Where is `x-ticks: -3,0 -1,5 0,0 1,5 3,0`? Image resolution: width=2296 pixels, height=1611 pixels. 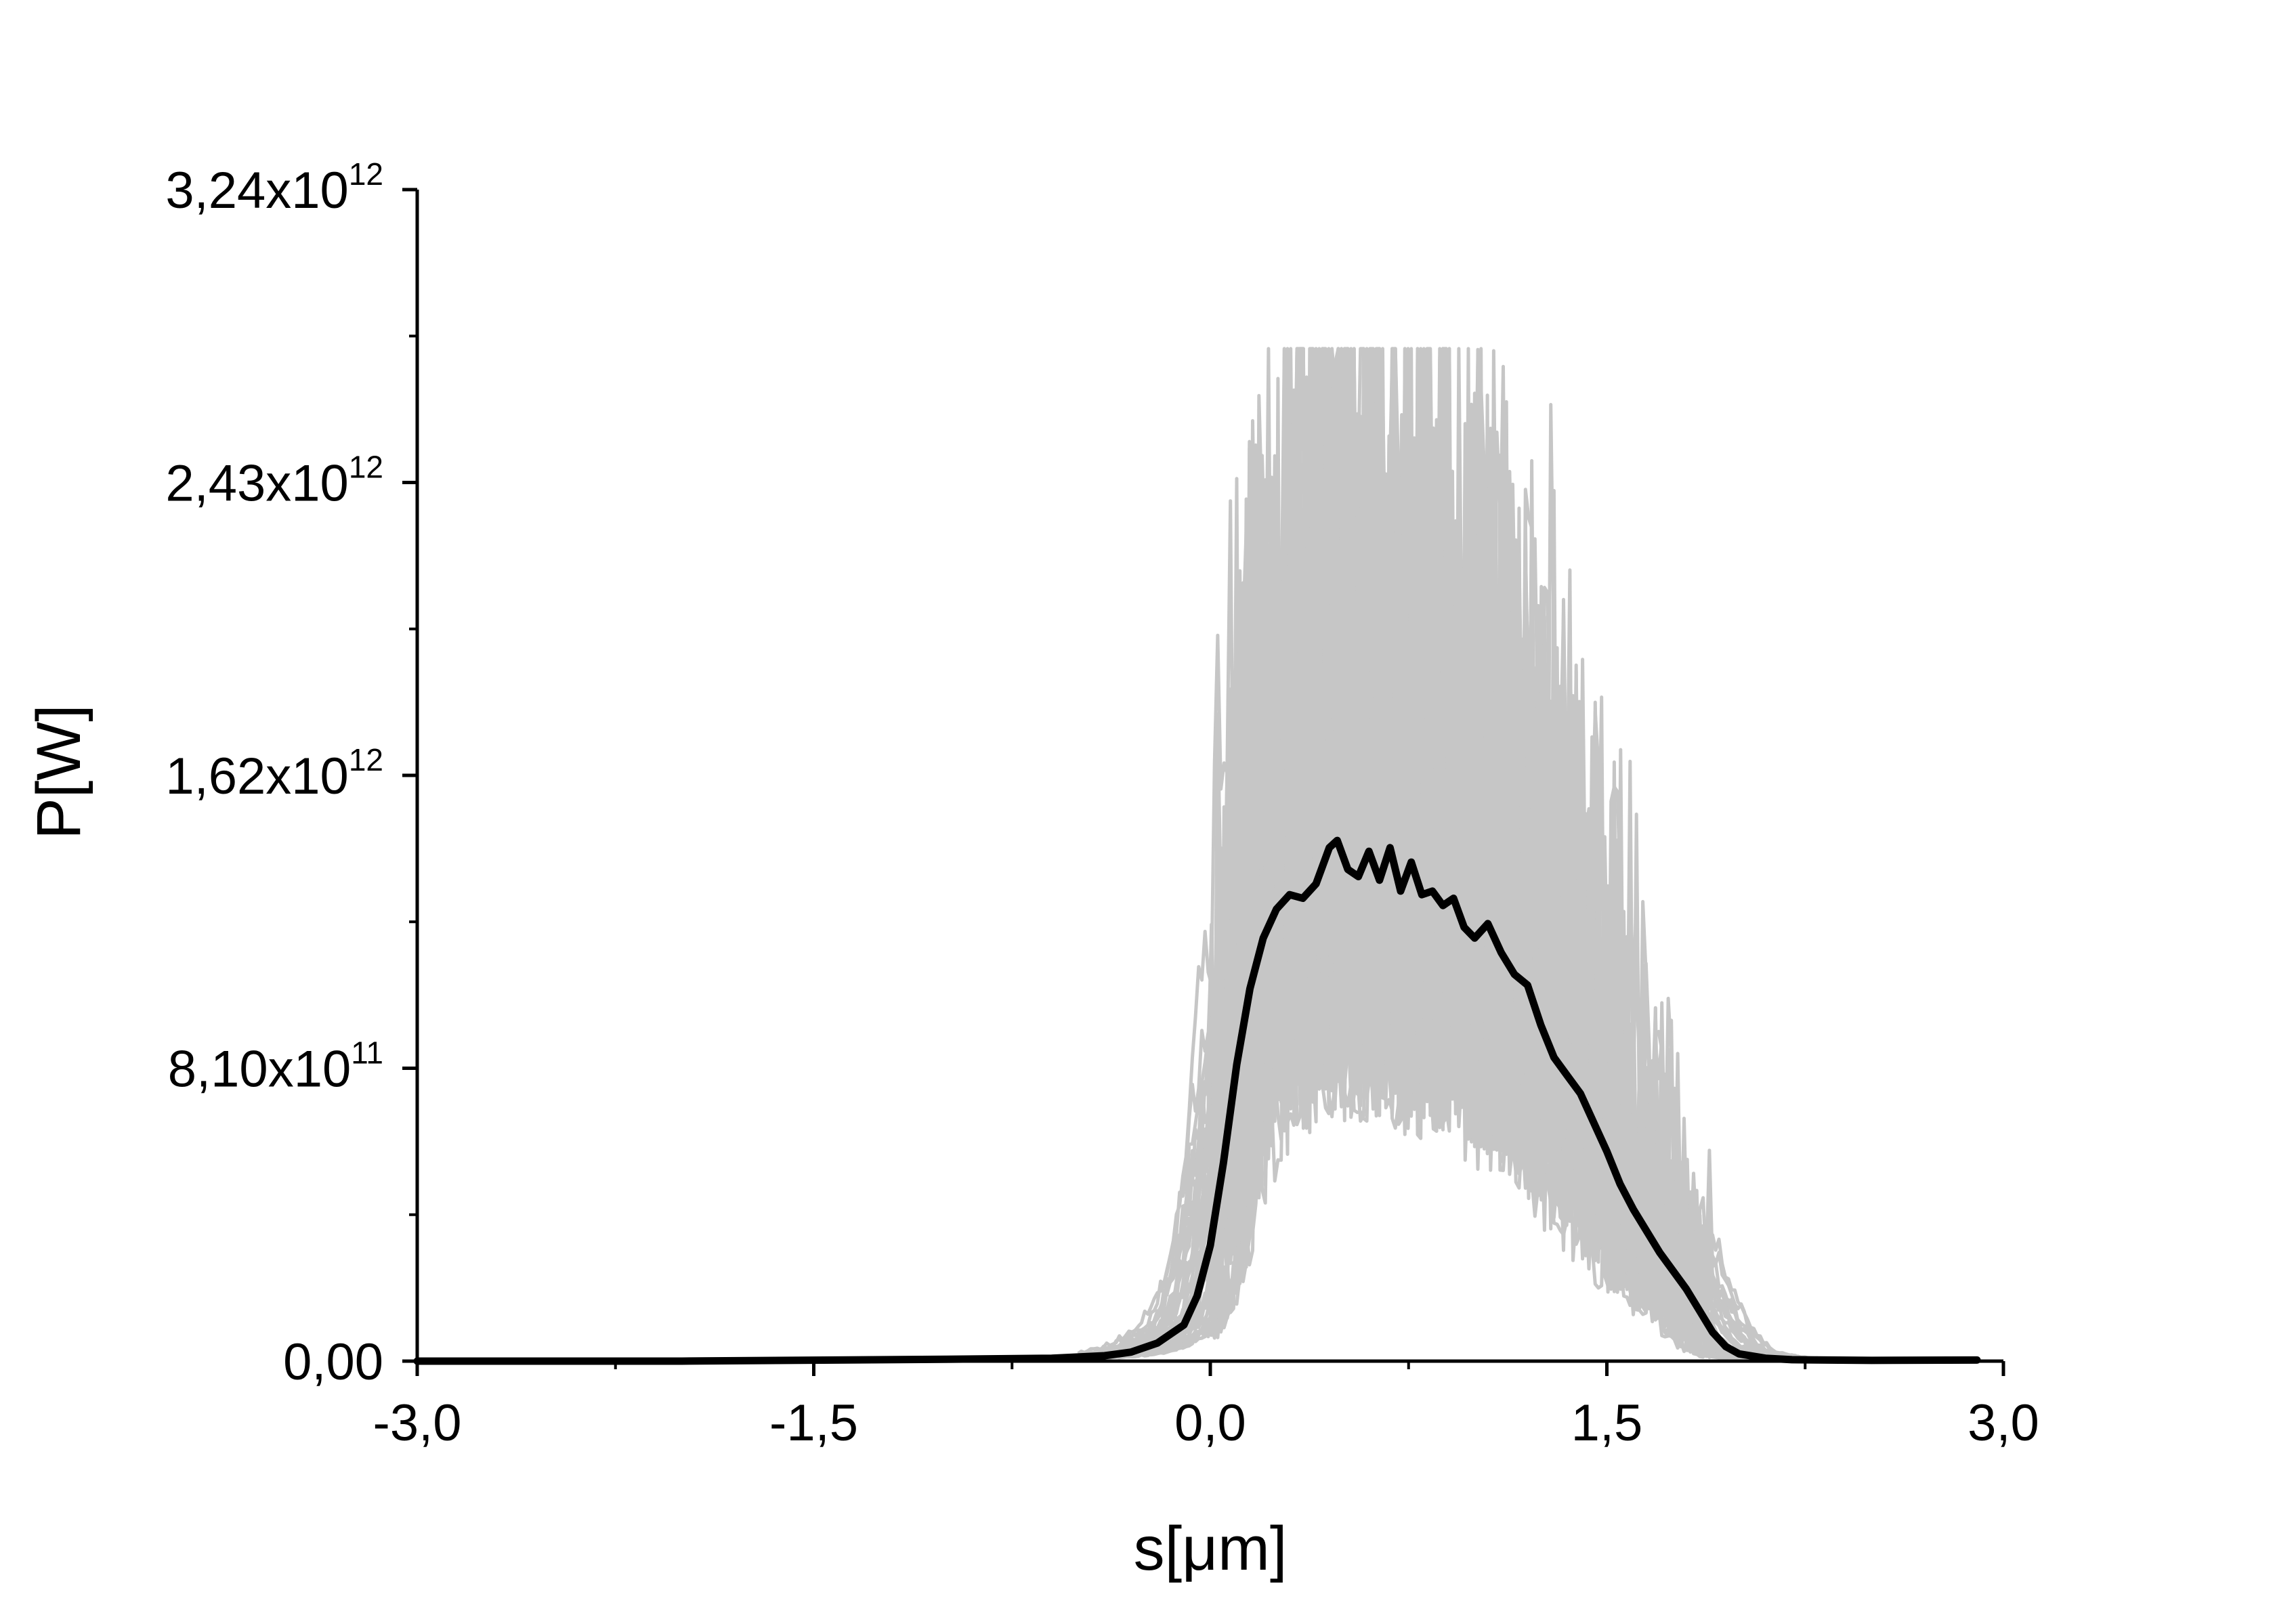 x-ticks: -3,0 -1,5 0,0 1,5 3,0 is located at coordinates (1206, 1406).